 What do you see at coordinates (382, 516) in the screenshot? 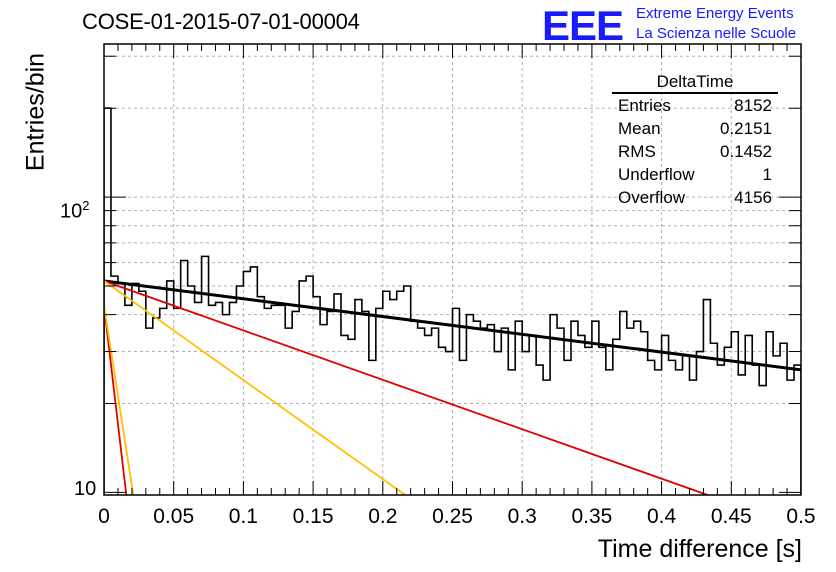
I see `x-tick-label: 0.2` at bounding box center [382, 516].